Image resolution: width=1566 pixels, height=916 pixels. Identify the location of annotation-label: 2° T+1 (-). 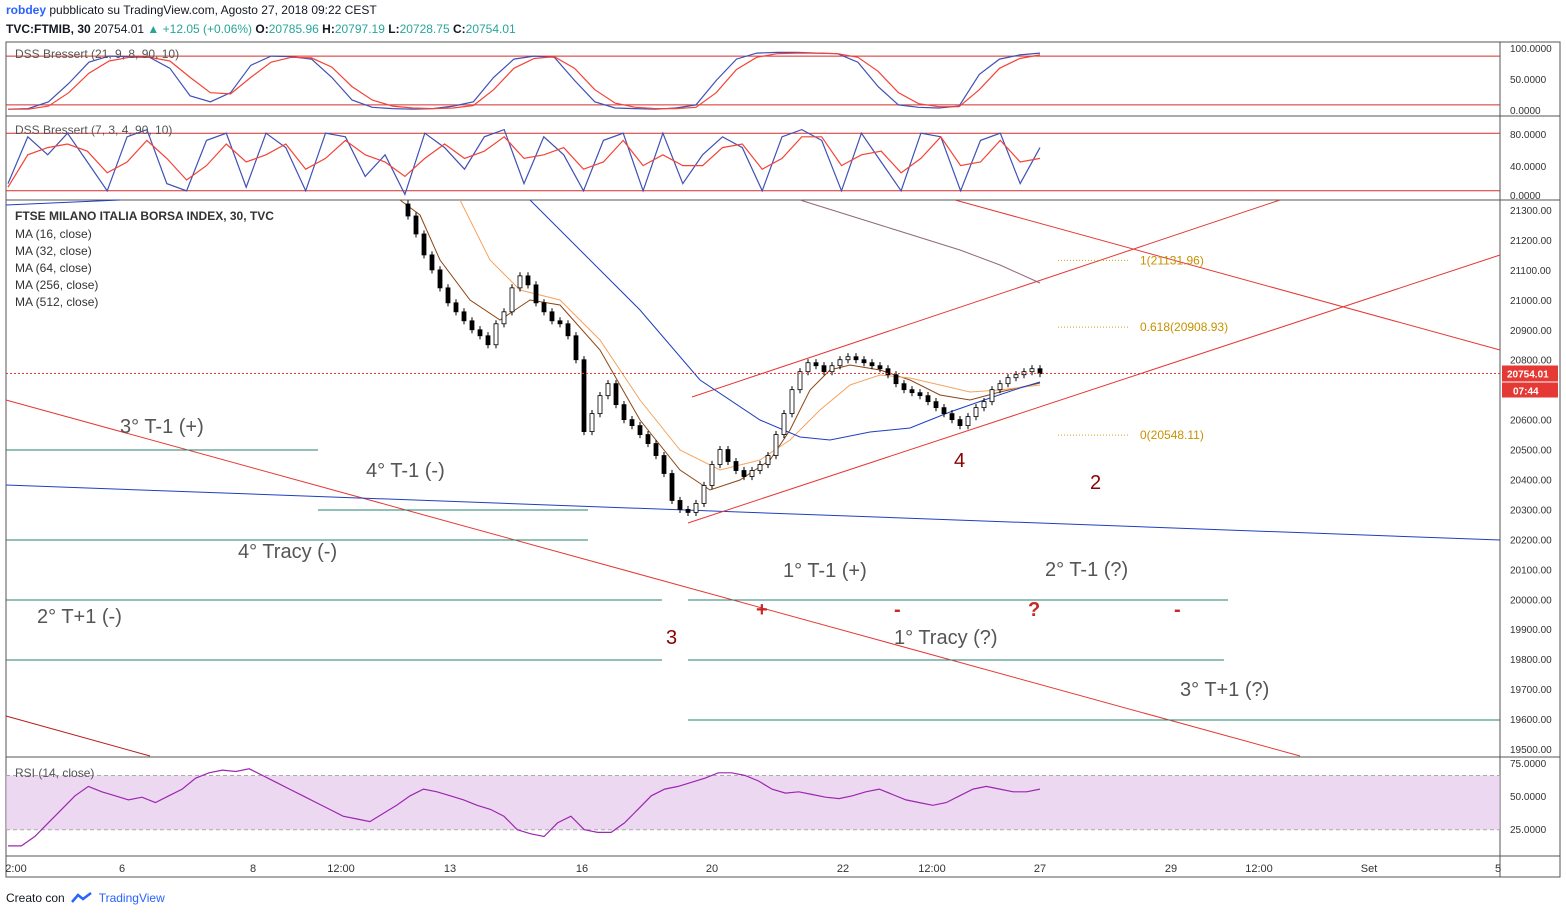
(79, 617).